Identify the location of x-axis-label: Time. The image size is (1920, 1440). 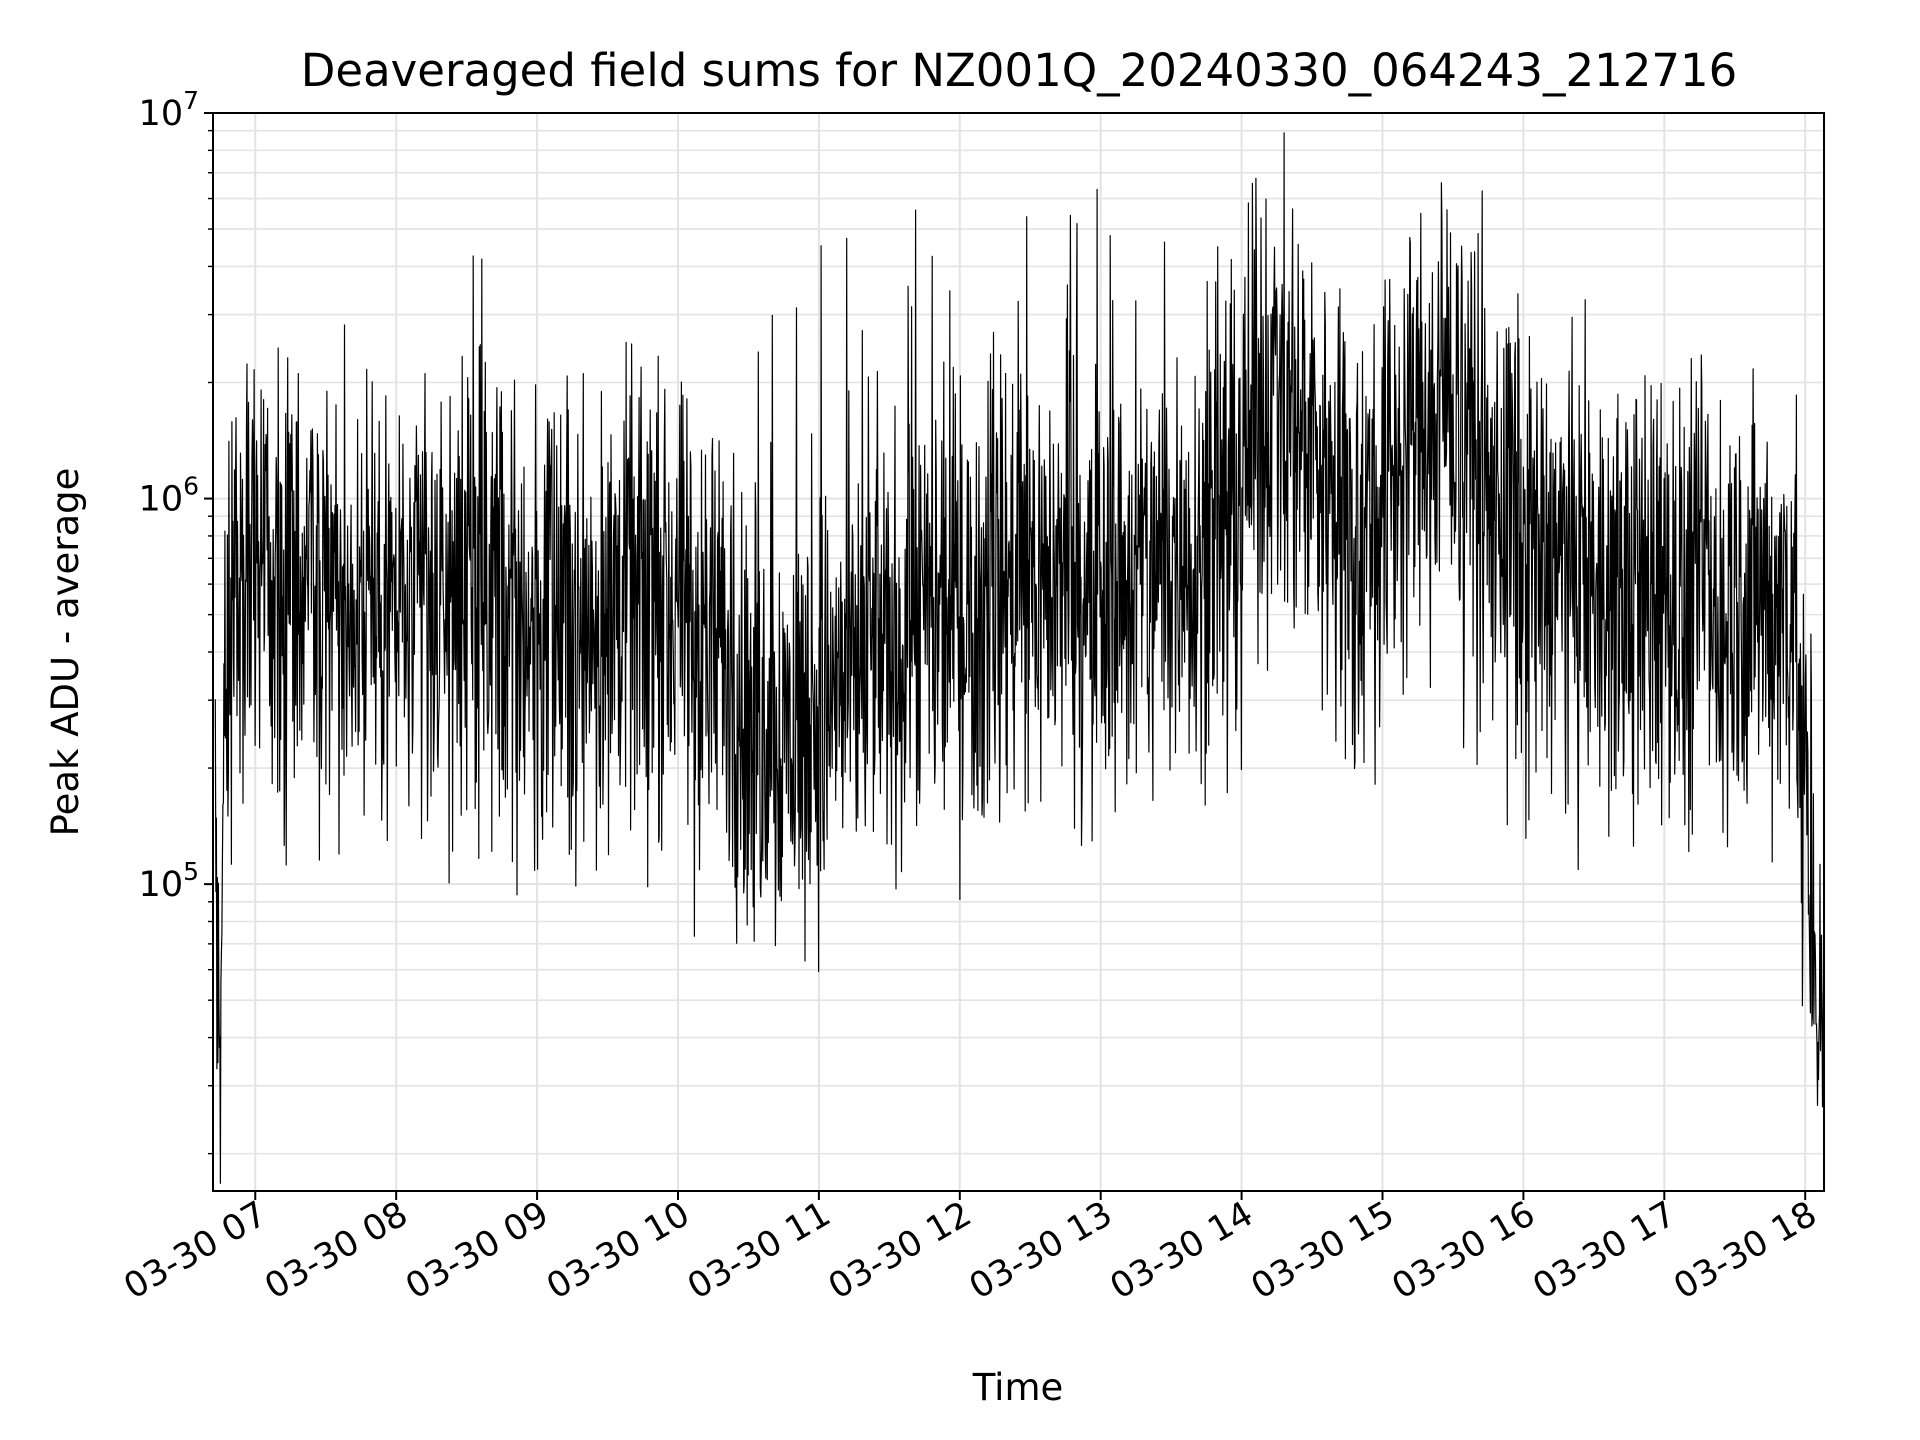
(1018, 1387).